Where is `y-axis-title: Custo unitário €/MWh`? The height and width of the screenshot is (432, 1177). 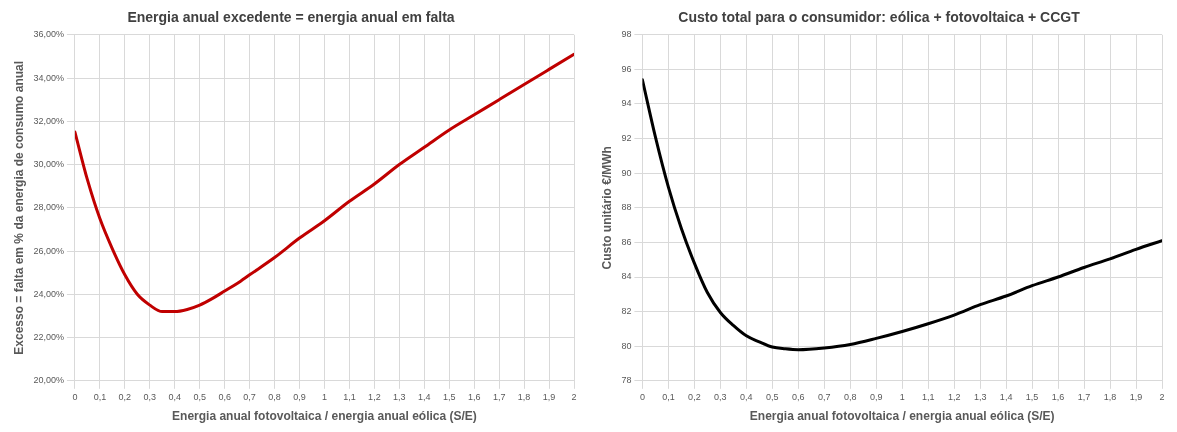
y-axis-title: Custo unitário €/MWh is located at coordinates (606, 208).